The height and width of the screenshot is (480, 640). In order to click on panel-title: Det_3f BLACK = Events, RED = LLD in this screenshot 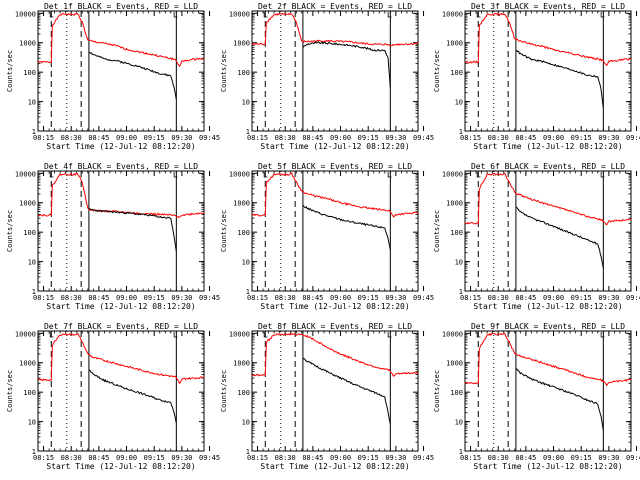, I will do `click(548, 6)`.